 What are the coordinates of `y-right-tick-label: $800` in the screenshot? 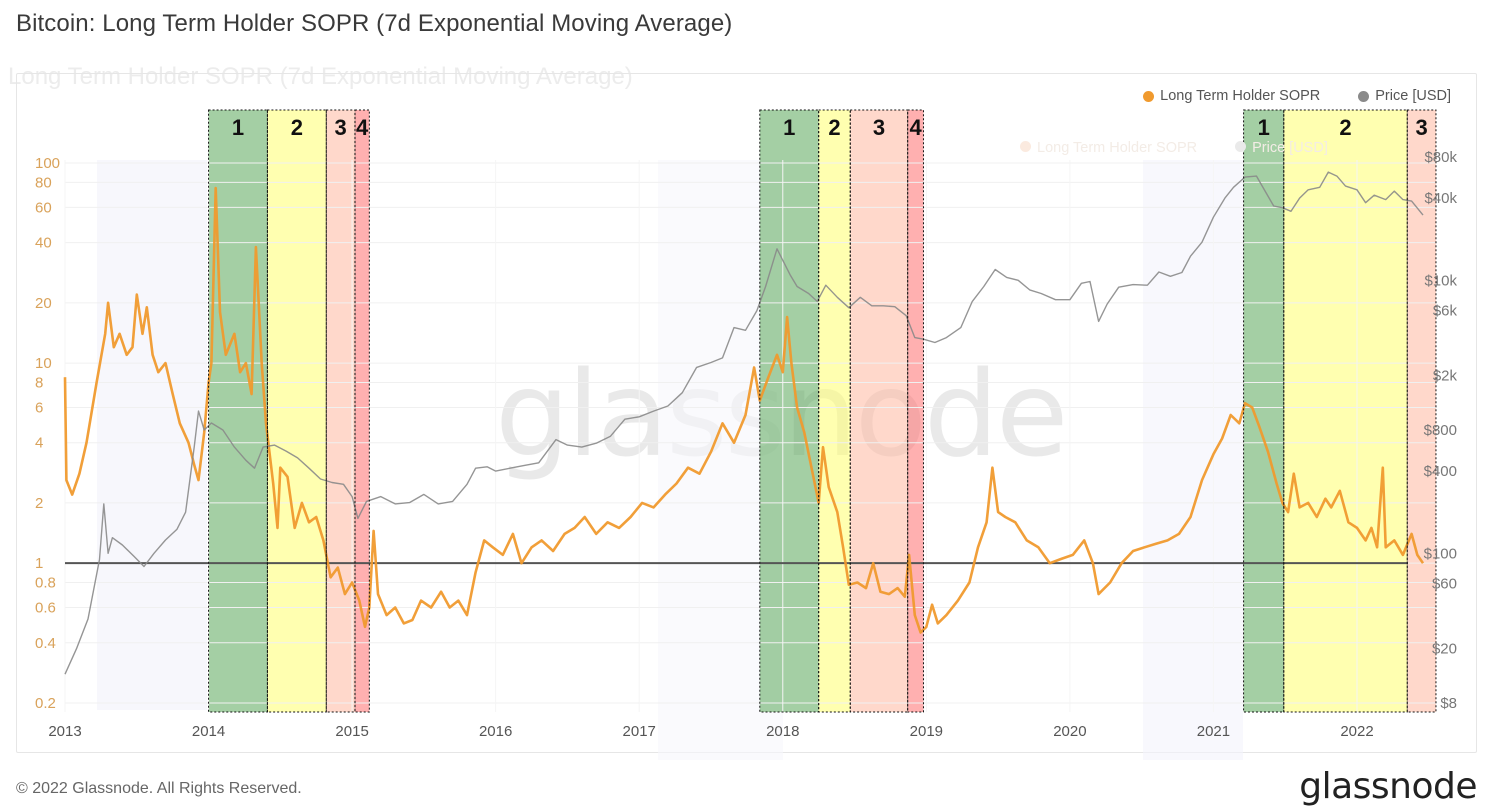 It's located at (1440, 430).